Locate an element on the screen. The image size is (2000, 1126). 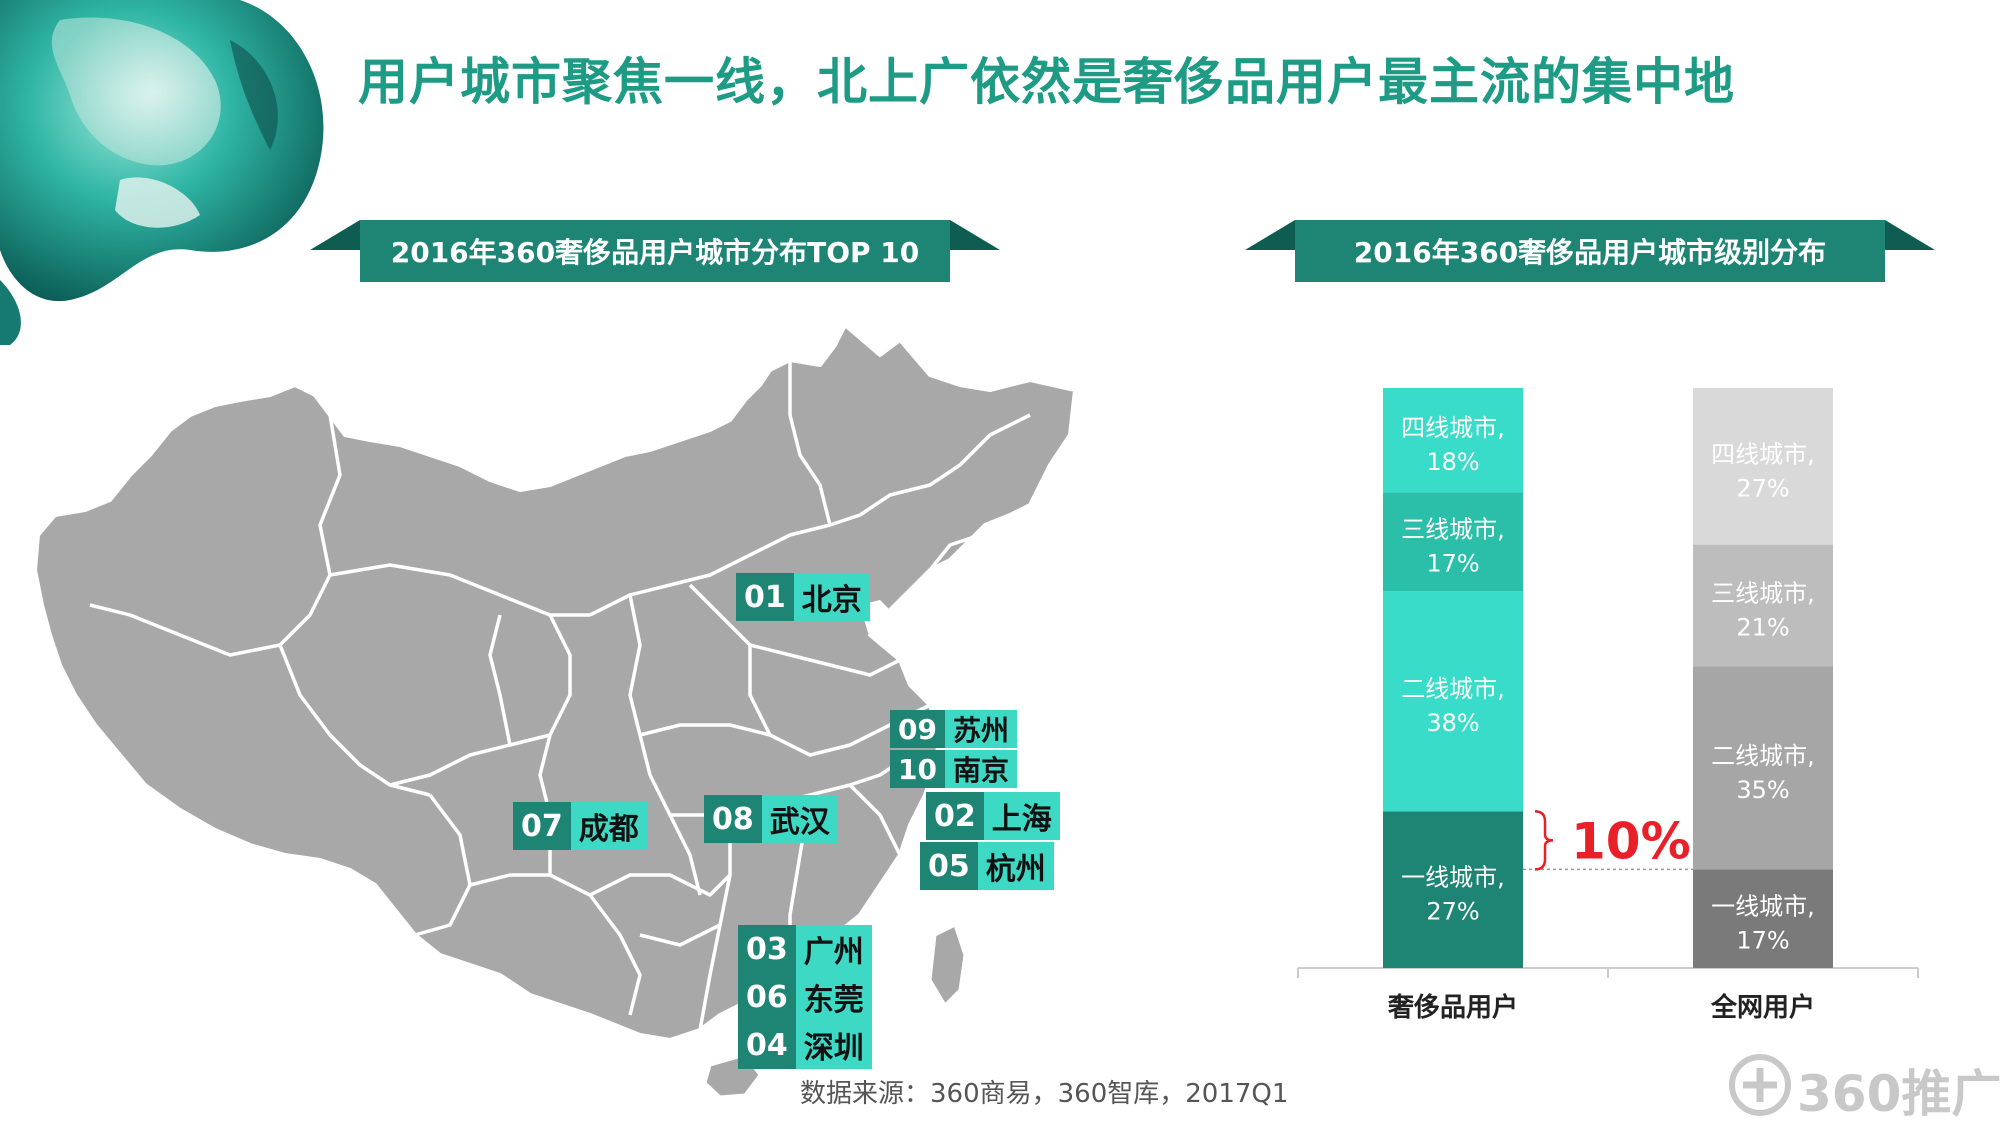
city-name: 广州 is located at coordinates (833, 949).